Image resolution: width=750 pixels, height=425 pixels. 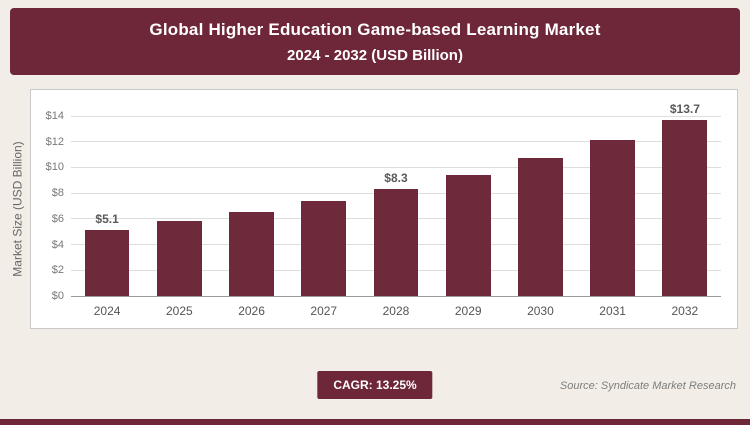 I want to click on x-tick-label-2024: 2024, so click(x=107, y=311).